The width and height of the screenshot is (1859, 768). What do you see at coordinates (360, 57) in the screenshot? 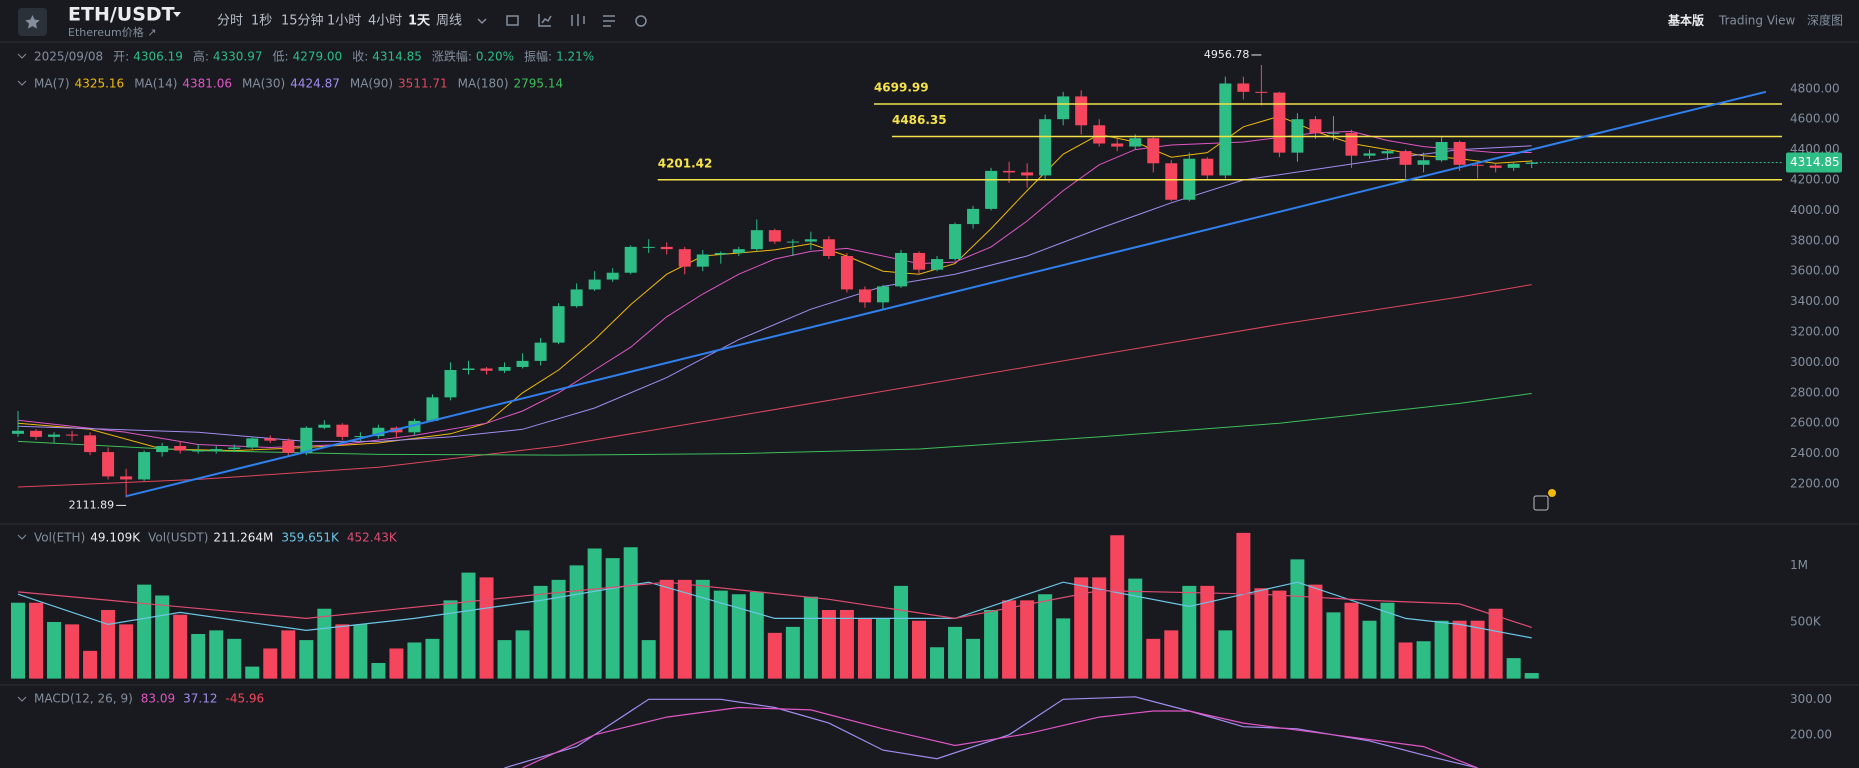
I see `info-field: 收:` at bounding box center [360, 57].